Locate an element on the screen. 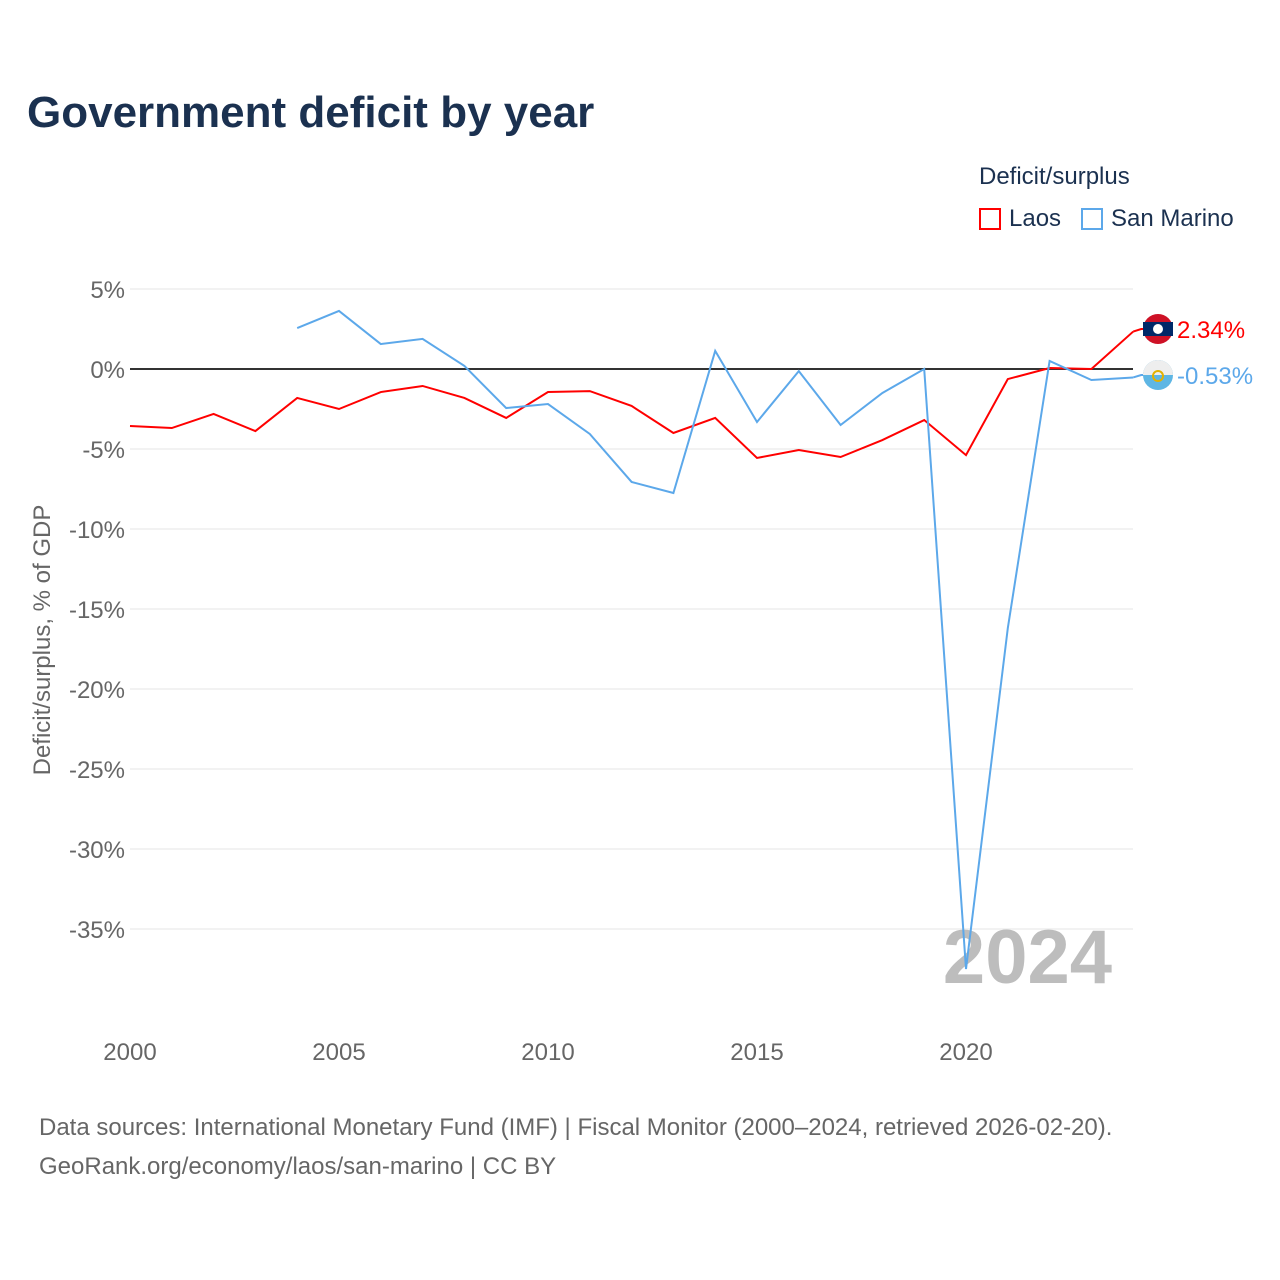  x-tick-label: 2000 is located at coordinates (129, 1052).